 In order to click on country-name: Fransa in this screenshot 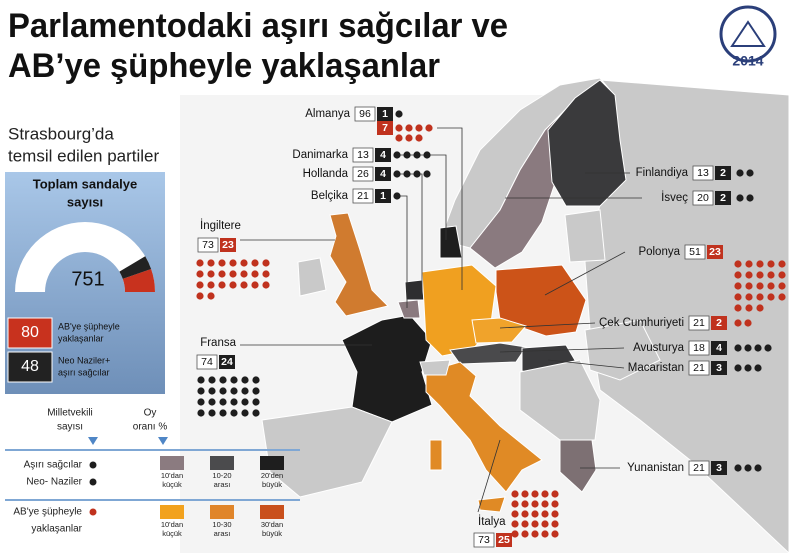, I will do `click(218, 343)`.